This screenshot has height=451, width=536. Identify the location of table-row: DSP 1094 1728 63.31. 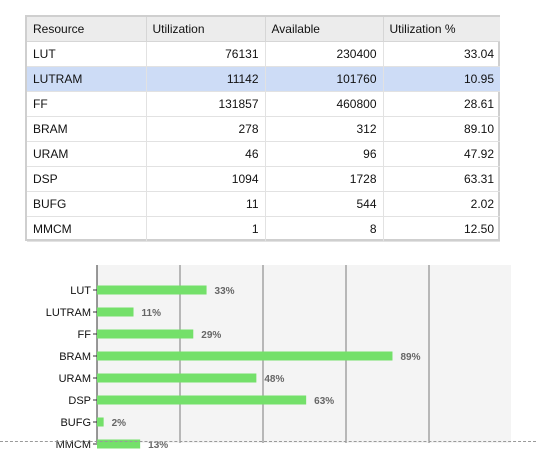
(263, 179).